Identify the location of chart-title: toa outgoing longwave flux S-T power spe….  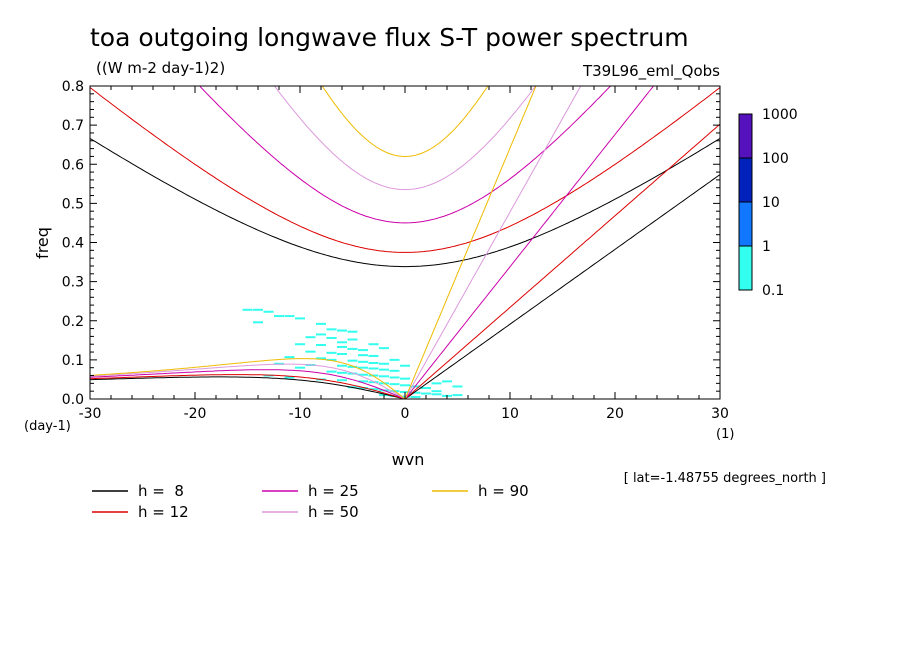
(389, 37).